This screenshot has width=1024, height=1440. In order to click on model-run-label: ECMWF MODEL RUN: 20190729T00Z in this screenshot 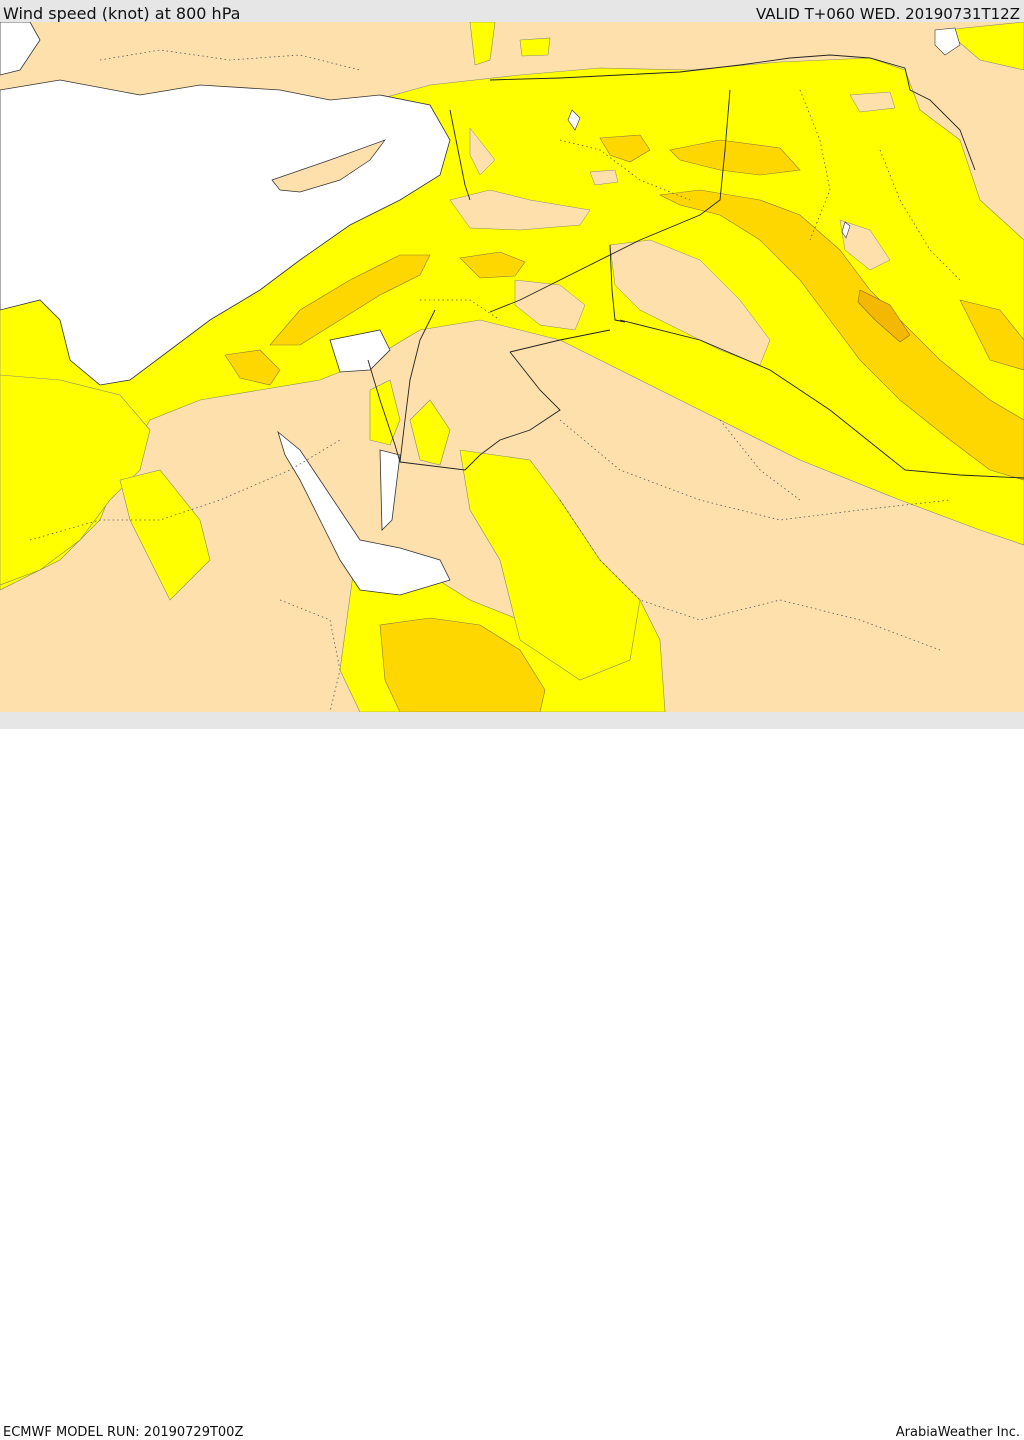, I will do `click(123, 1432)`.